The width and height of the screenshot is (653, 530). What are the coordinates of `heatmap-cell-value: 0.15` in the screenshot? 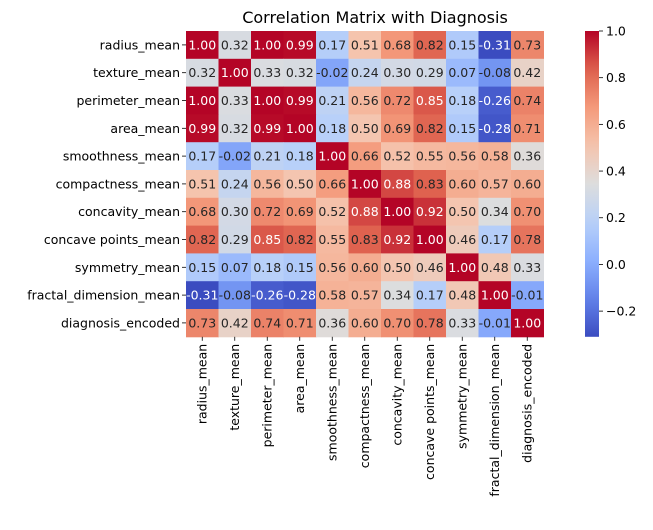 It's located at (462, 44).